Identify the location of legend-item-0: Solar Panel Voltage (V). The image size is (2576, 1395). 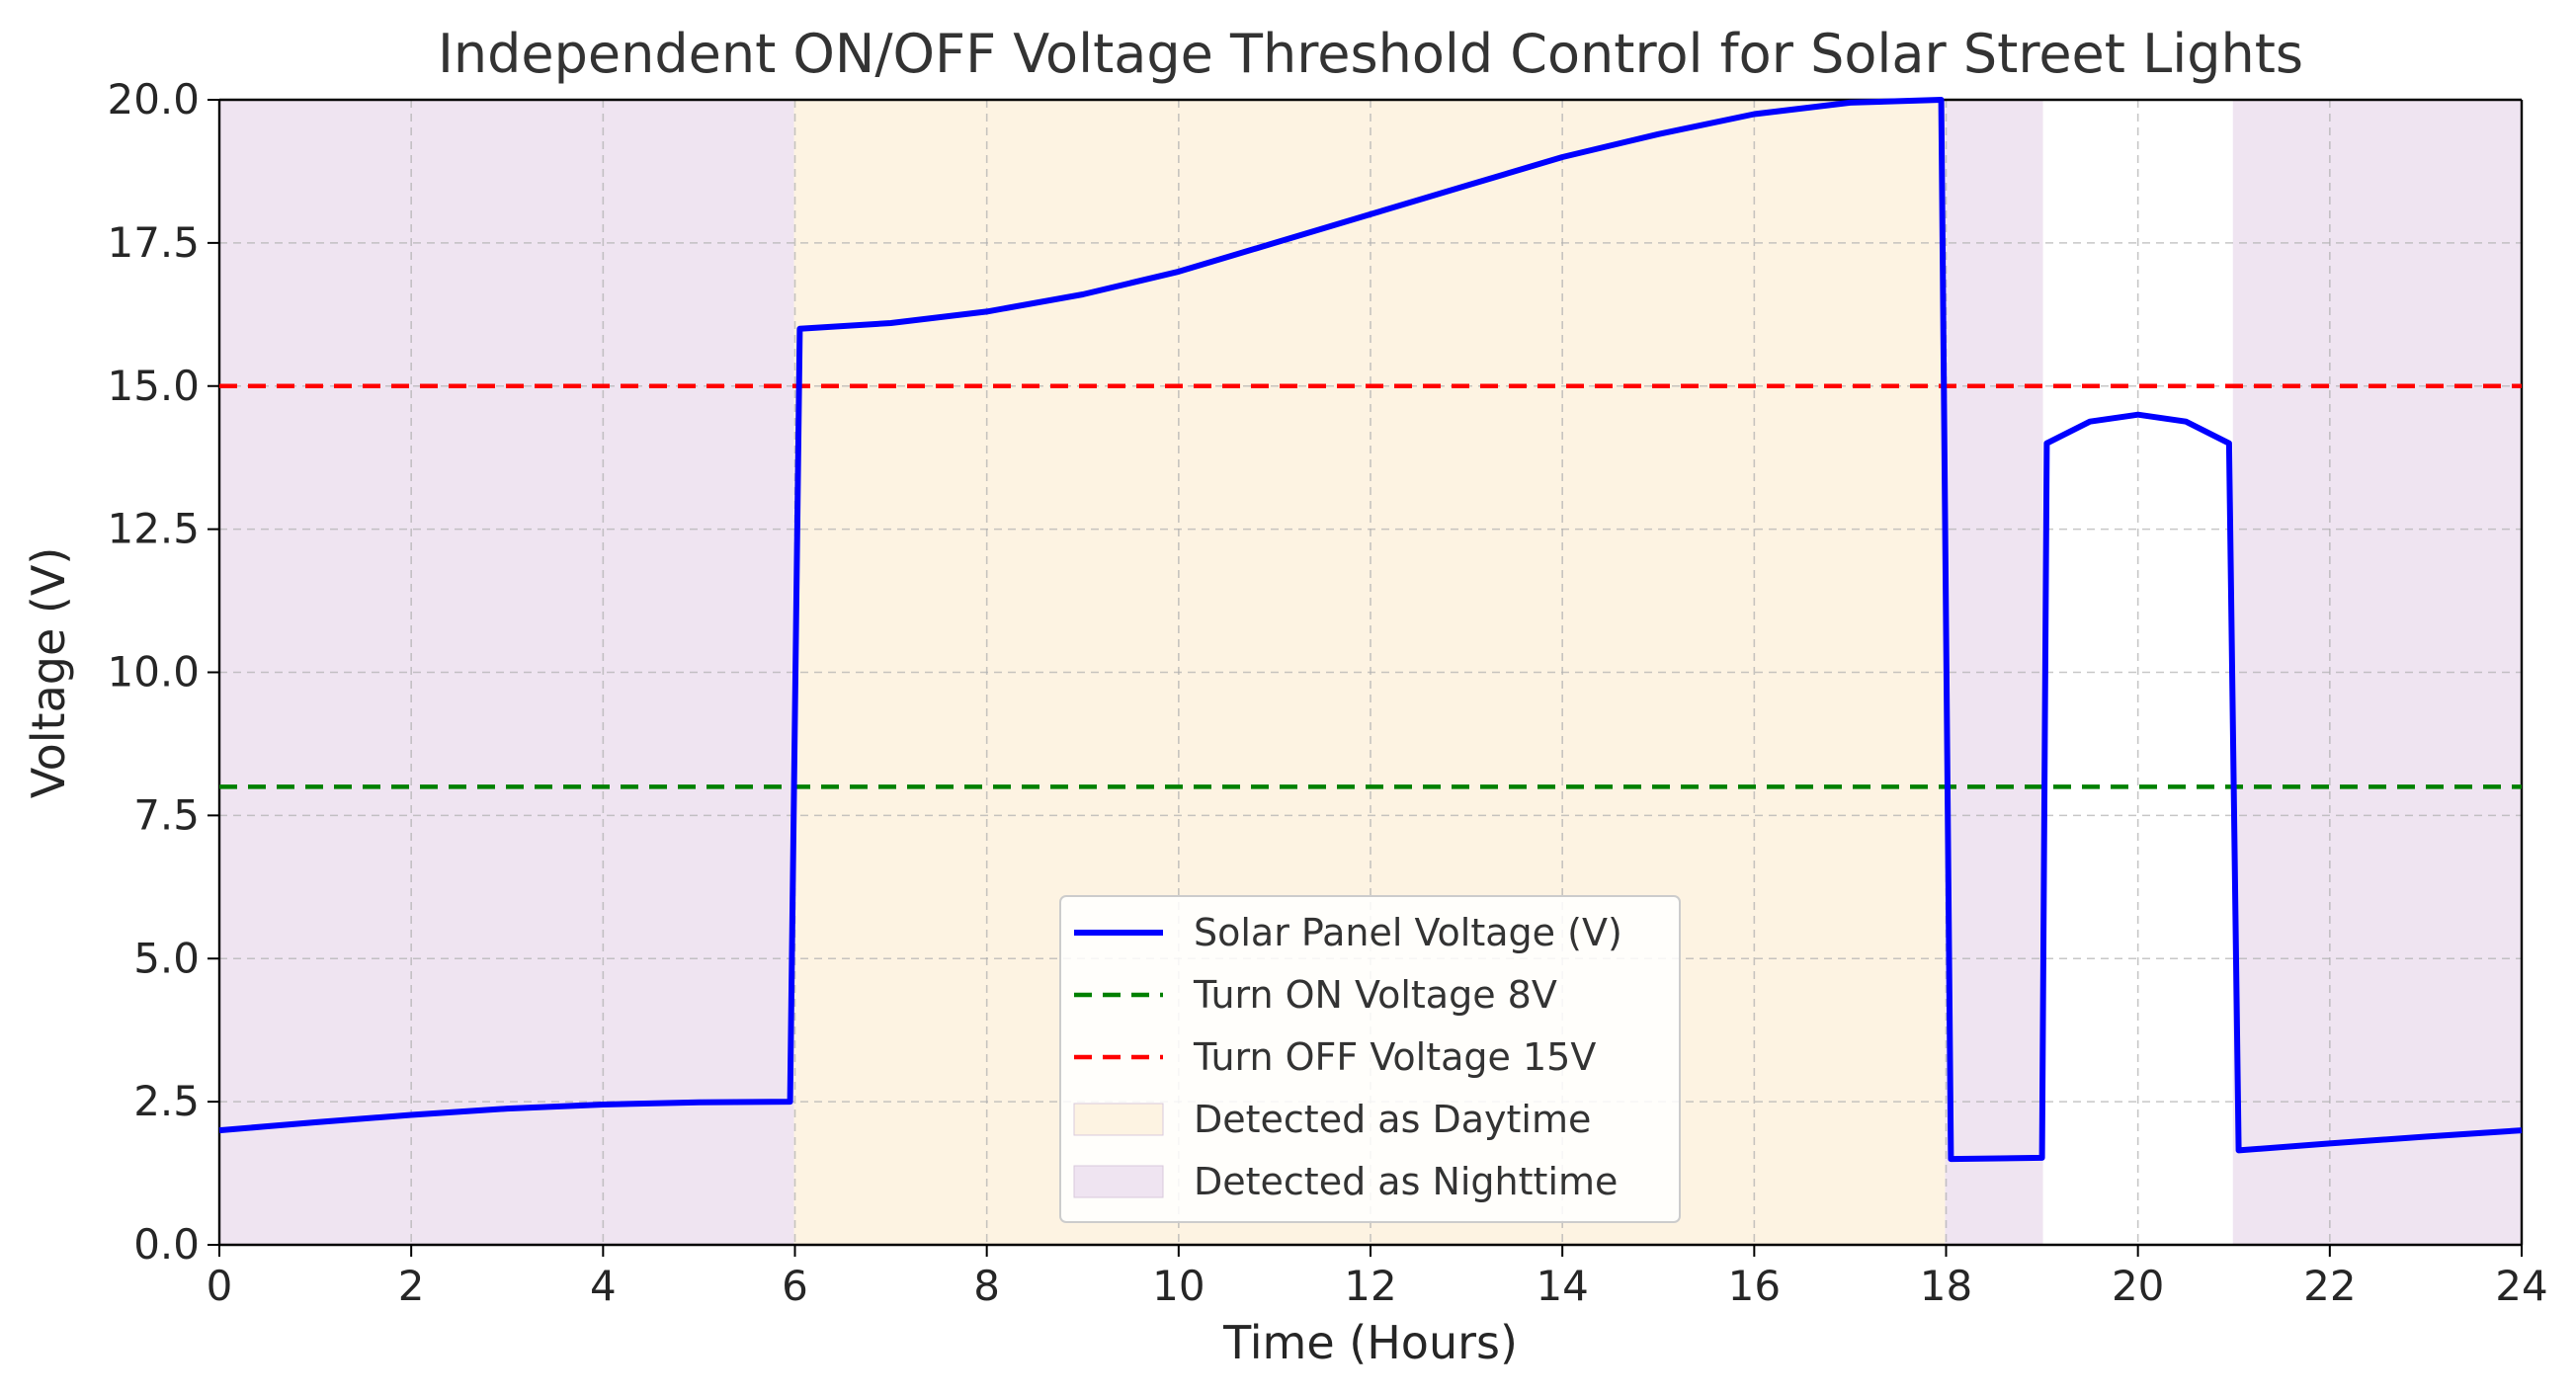
(1348, 933).